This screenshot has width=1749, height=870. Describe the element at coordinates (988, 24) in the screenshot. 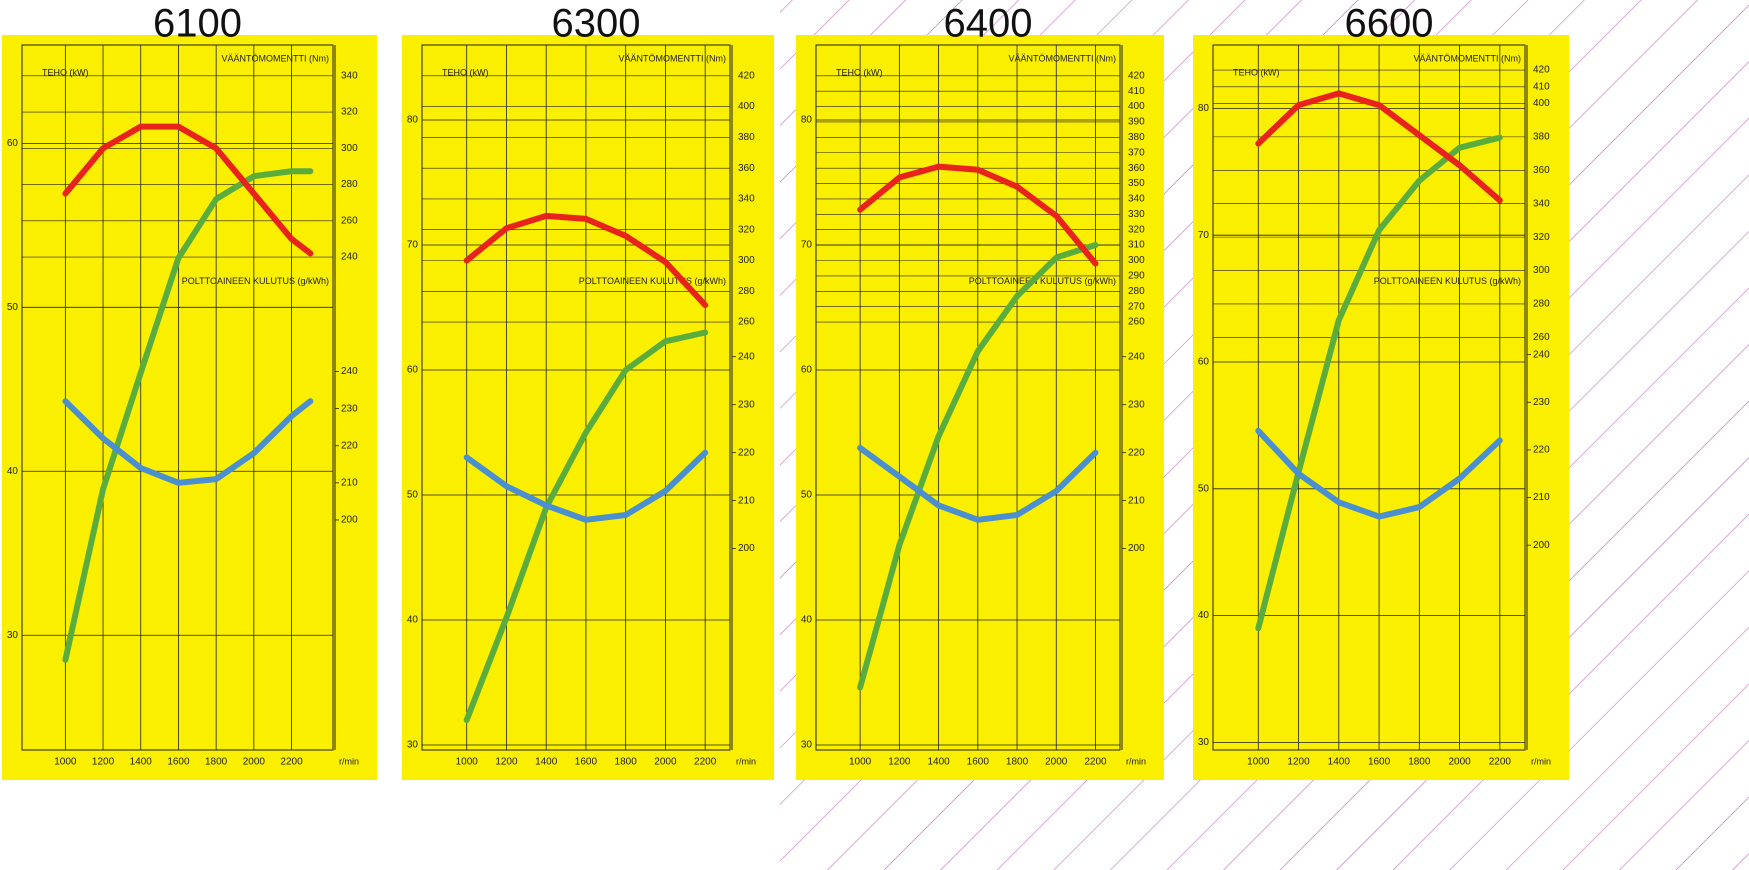

I see `chart-title: 6400` at that location.